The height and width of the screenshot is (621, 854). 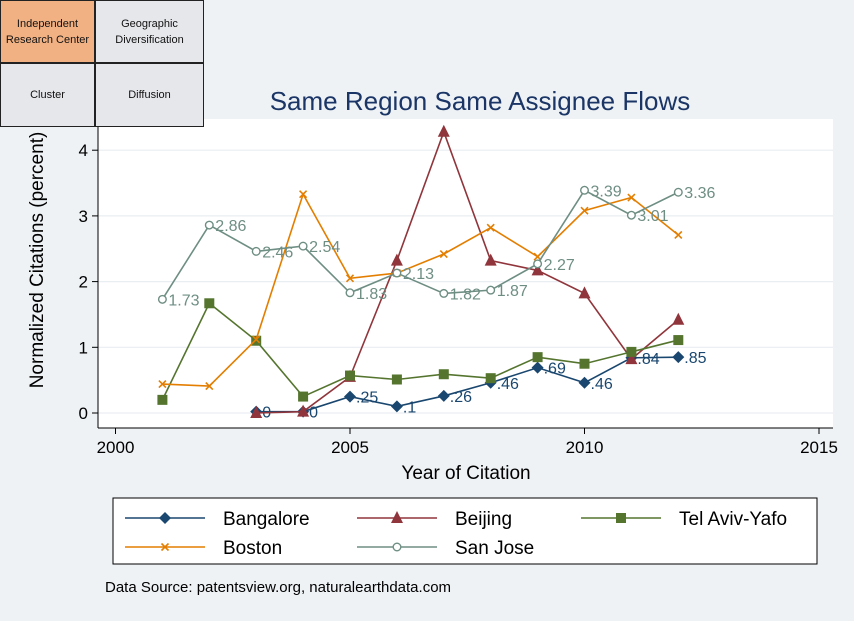 I want to click on series-line-san-jose, so click(x=420, y=244).